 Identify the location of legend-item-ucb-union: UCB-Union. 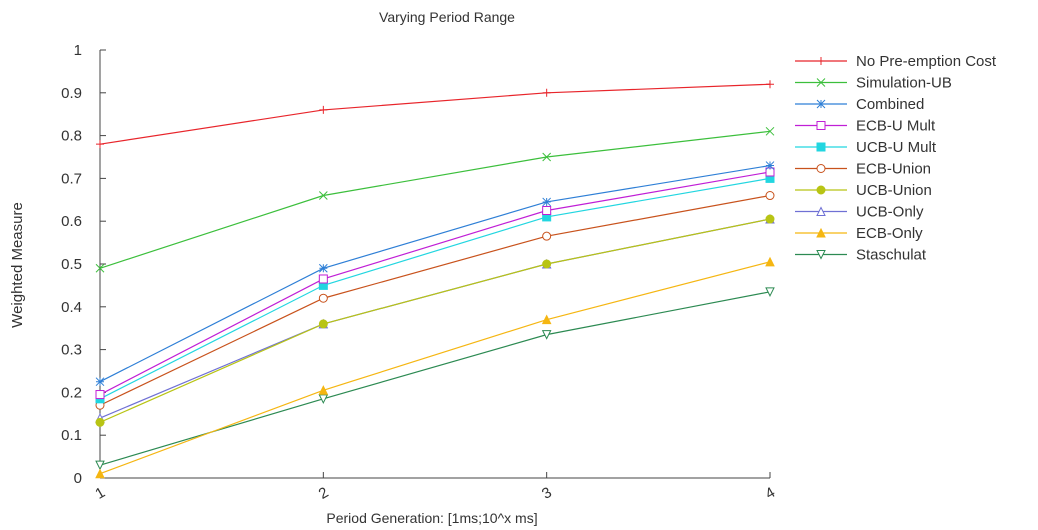
(863, 190).